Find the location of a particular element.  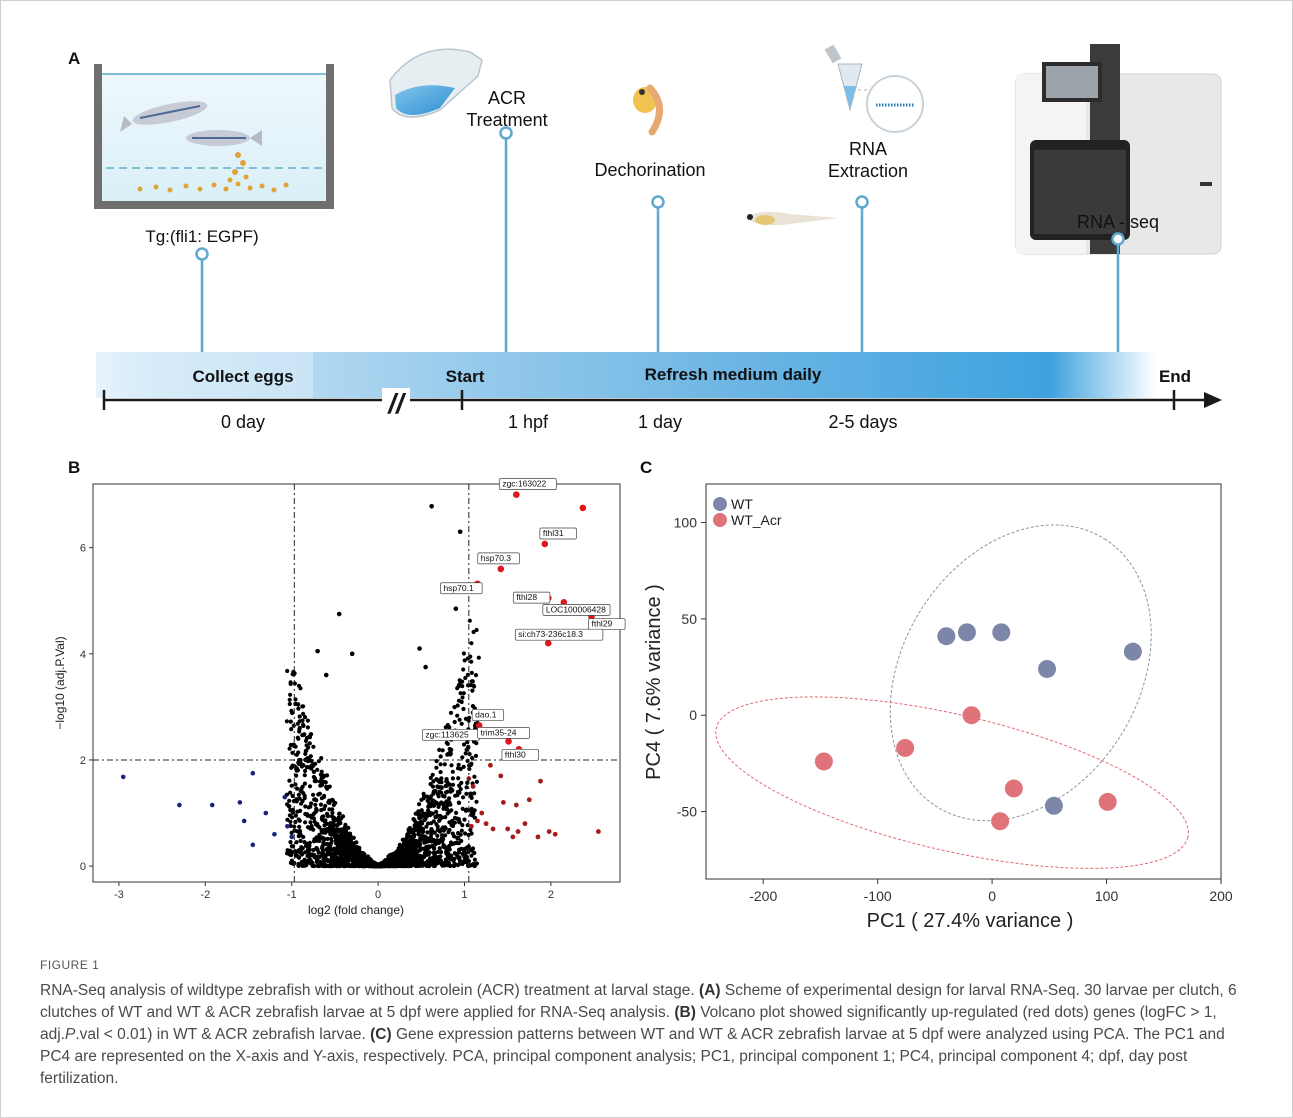

pca-ytick-label: 100 is located at coordinates (686, 523).